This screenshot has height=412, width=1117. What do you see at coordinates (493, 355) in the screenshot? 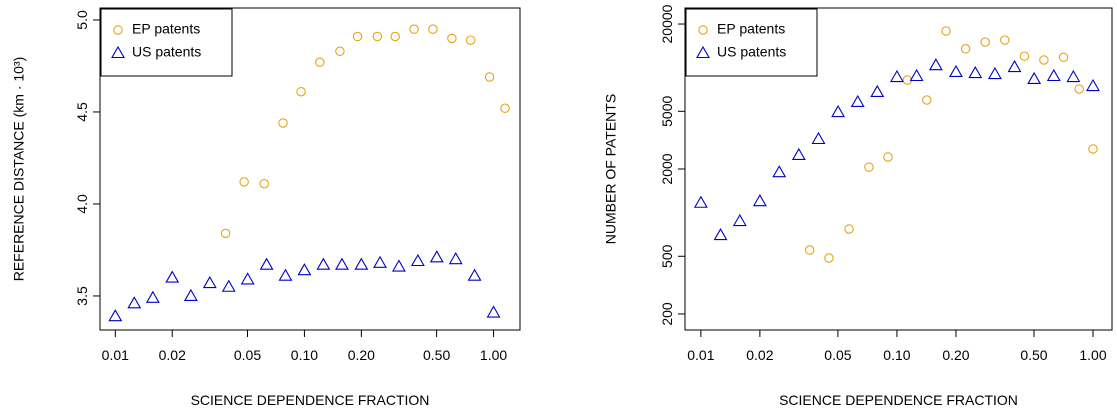
I see `x-tick-label: 1.00` at bounding box center [493, 355].